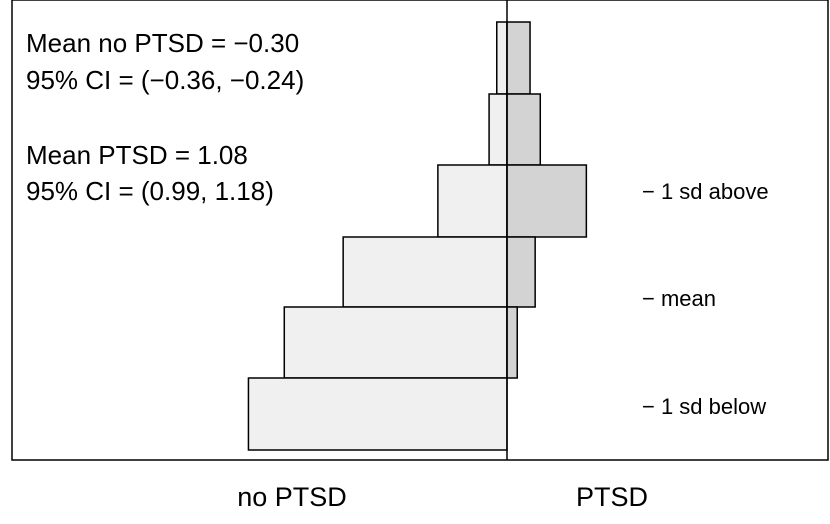 The image size is (830, 524). I want to click on annotation-ci-ptsd: 95% CI = (0.99, 1.18), so click(150, 191).